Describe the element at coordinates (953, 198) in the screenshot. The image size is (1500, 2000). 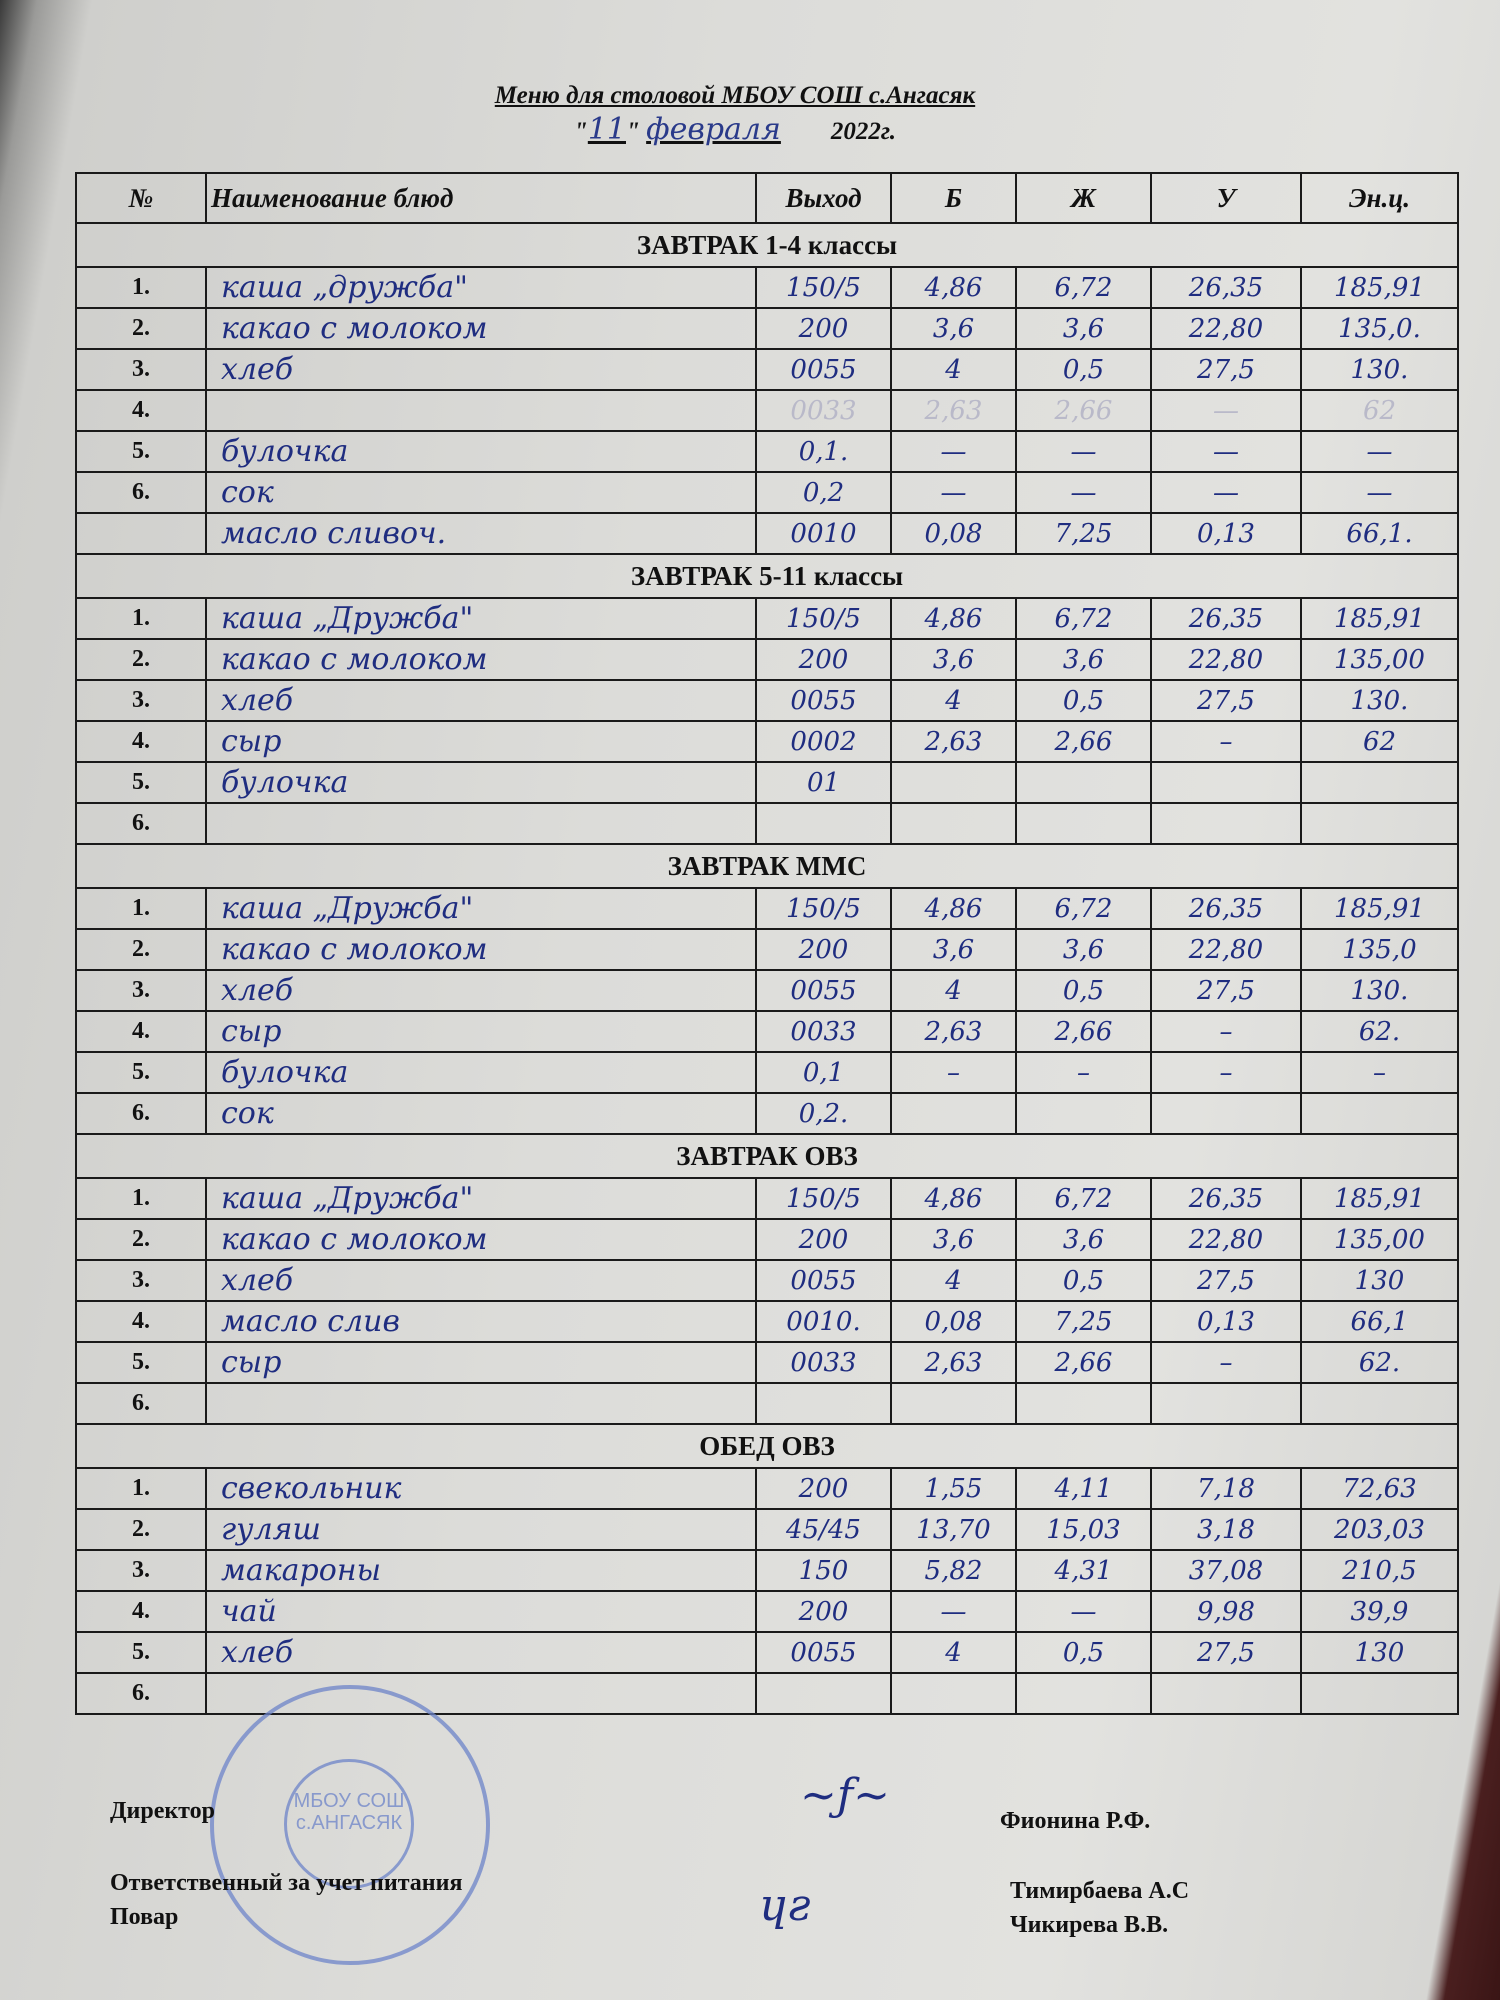
I see `col-protein: Б` at that location.